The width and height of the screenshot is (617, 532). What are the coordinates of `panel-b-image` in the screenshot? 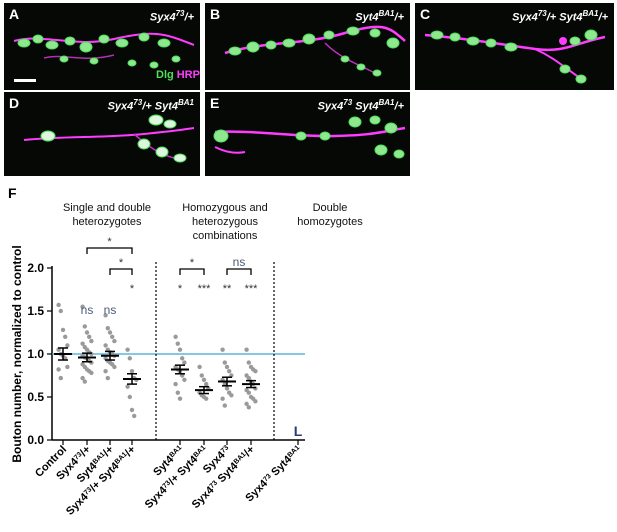 It's located at (315, 51).